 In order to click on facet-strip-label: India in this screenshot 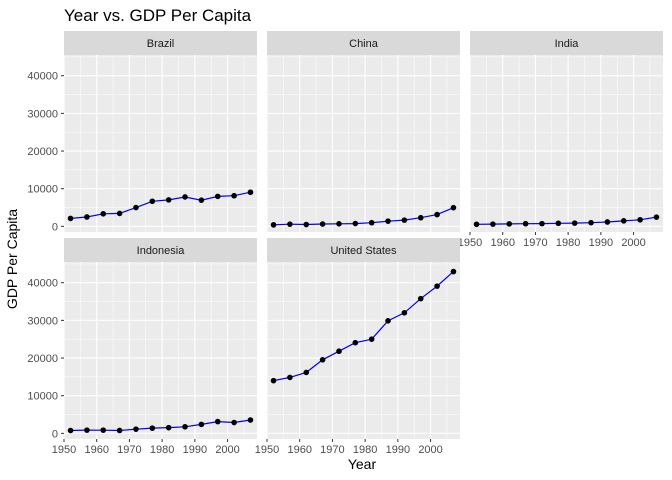, I will do `click(567, 44)`.